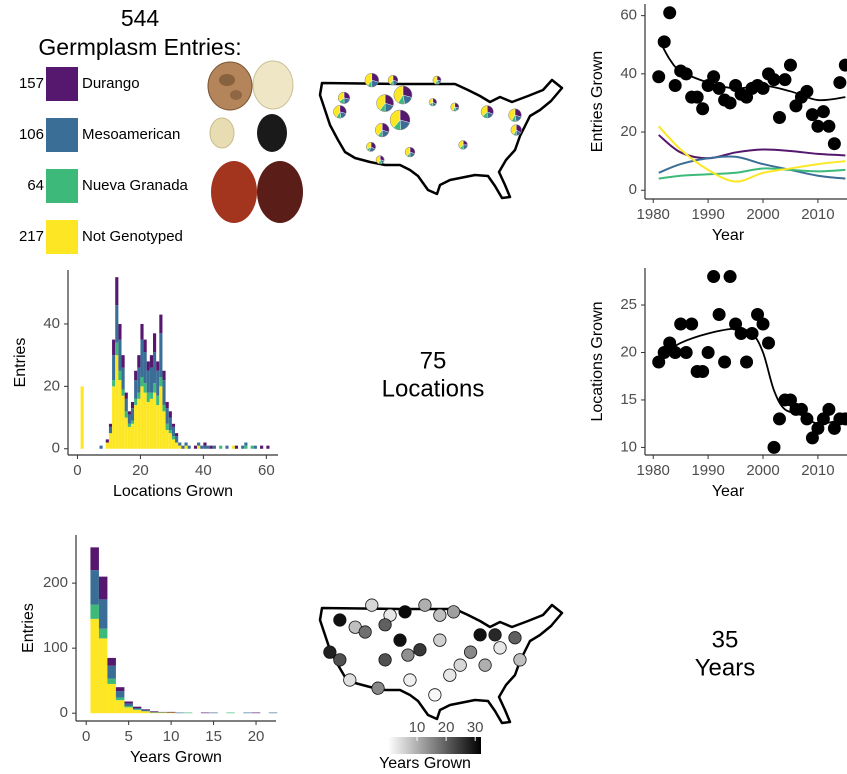 The width and height of the screenshot is (847, 774). What do you see at coordinates (171, 736) in the screenshot?
I see `x-tick-label: 10` at bounding box center [171, 736].